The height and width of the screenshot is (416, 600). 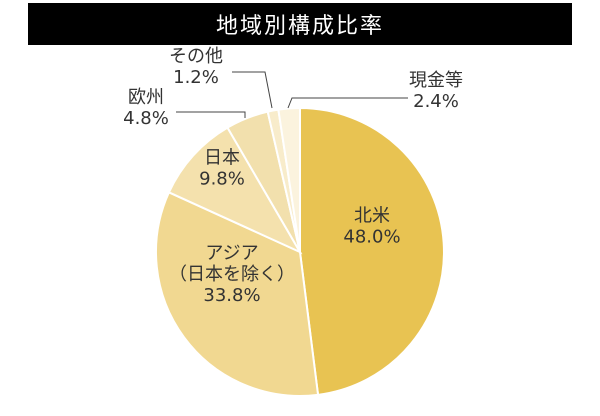 What do you see at coordinates (146, 97) in the screenshot?
I see `slice-name-label: 欧州` at bounding box center [146, 97].